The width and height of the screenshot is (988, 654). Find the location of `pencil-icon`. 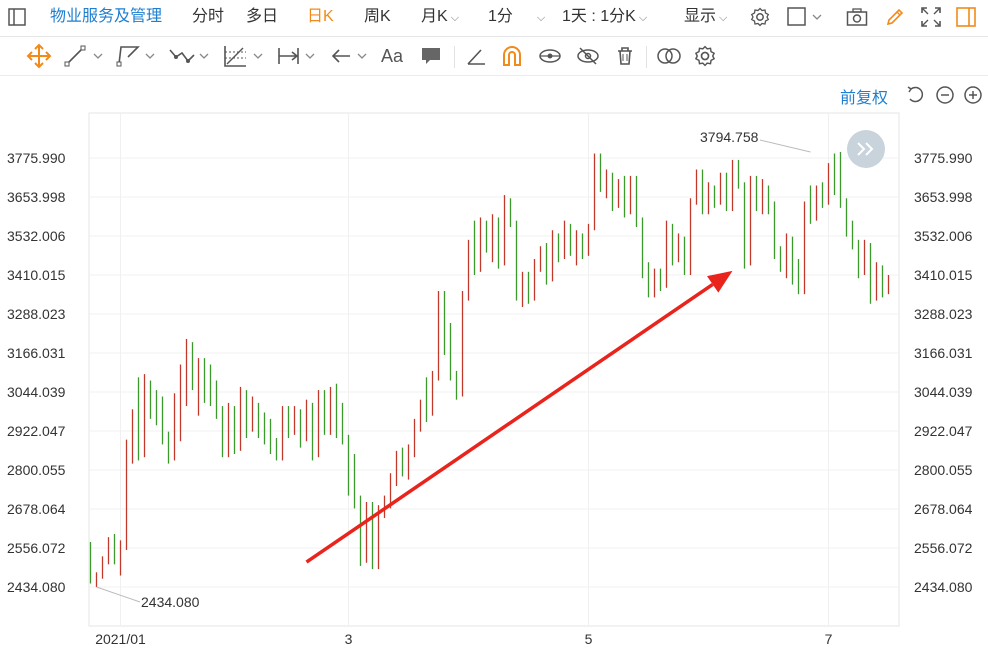

pencil-icon is located at coordinates (895, 17).